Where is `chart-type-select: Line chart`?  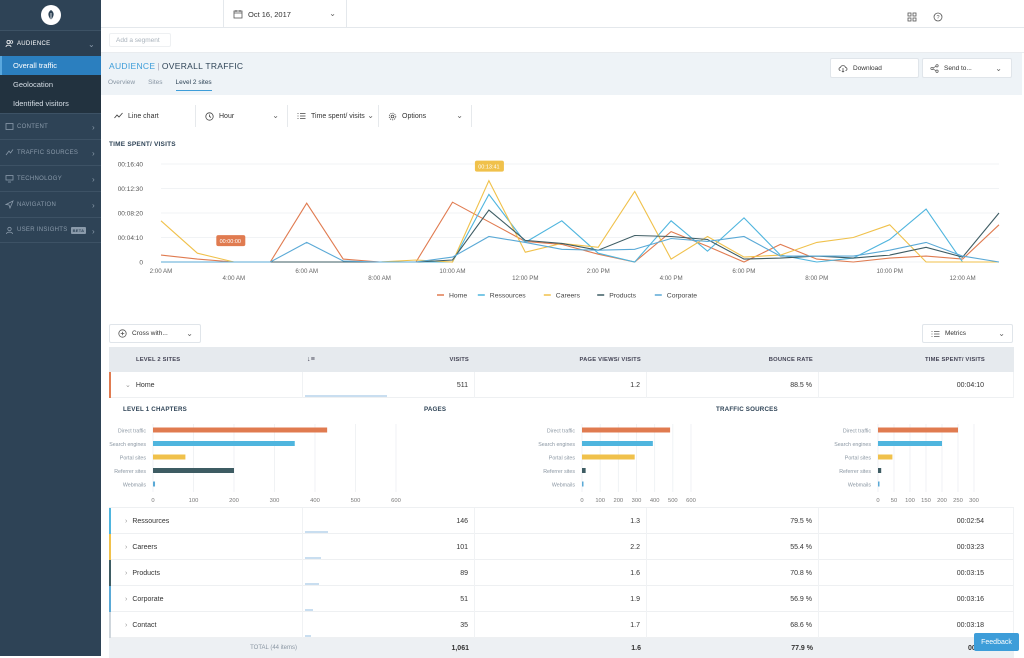
chart-type-select: Line chart is located at coordinates (150, 116).